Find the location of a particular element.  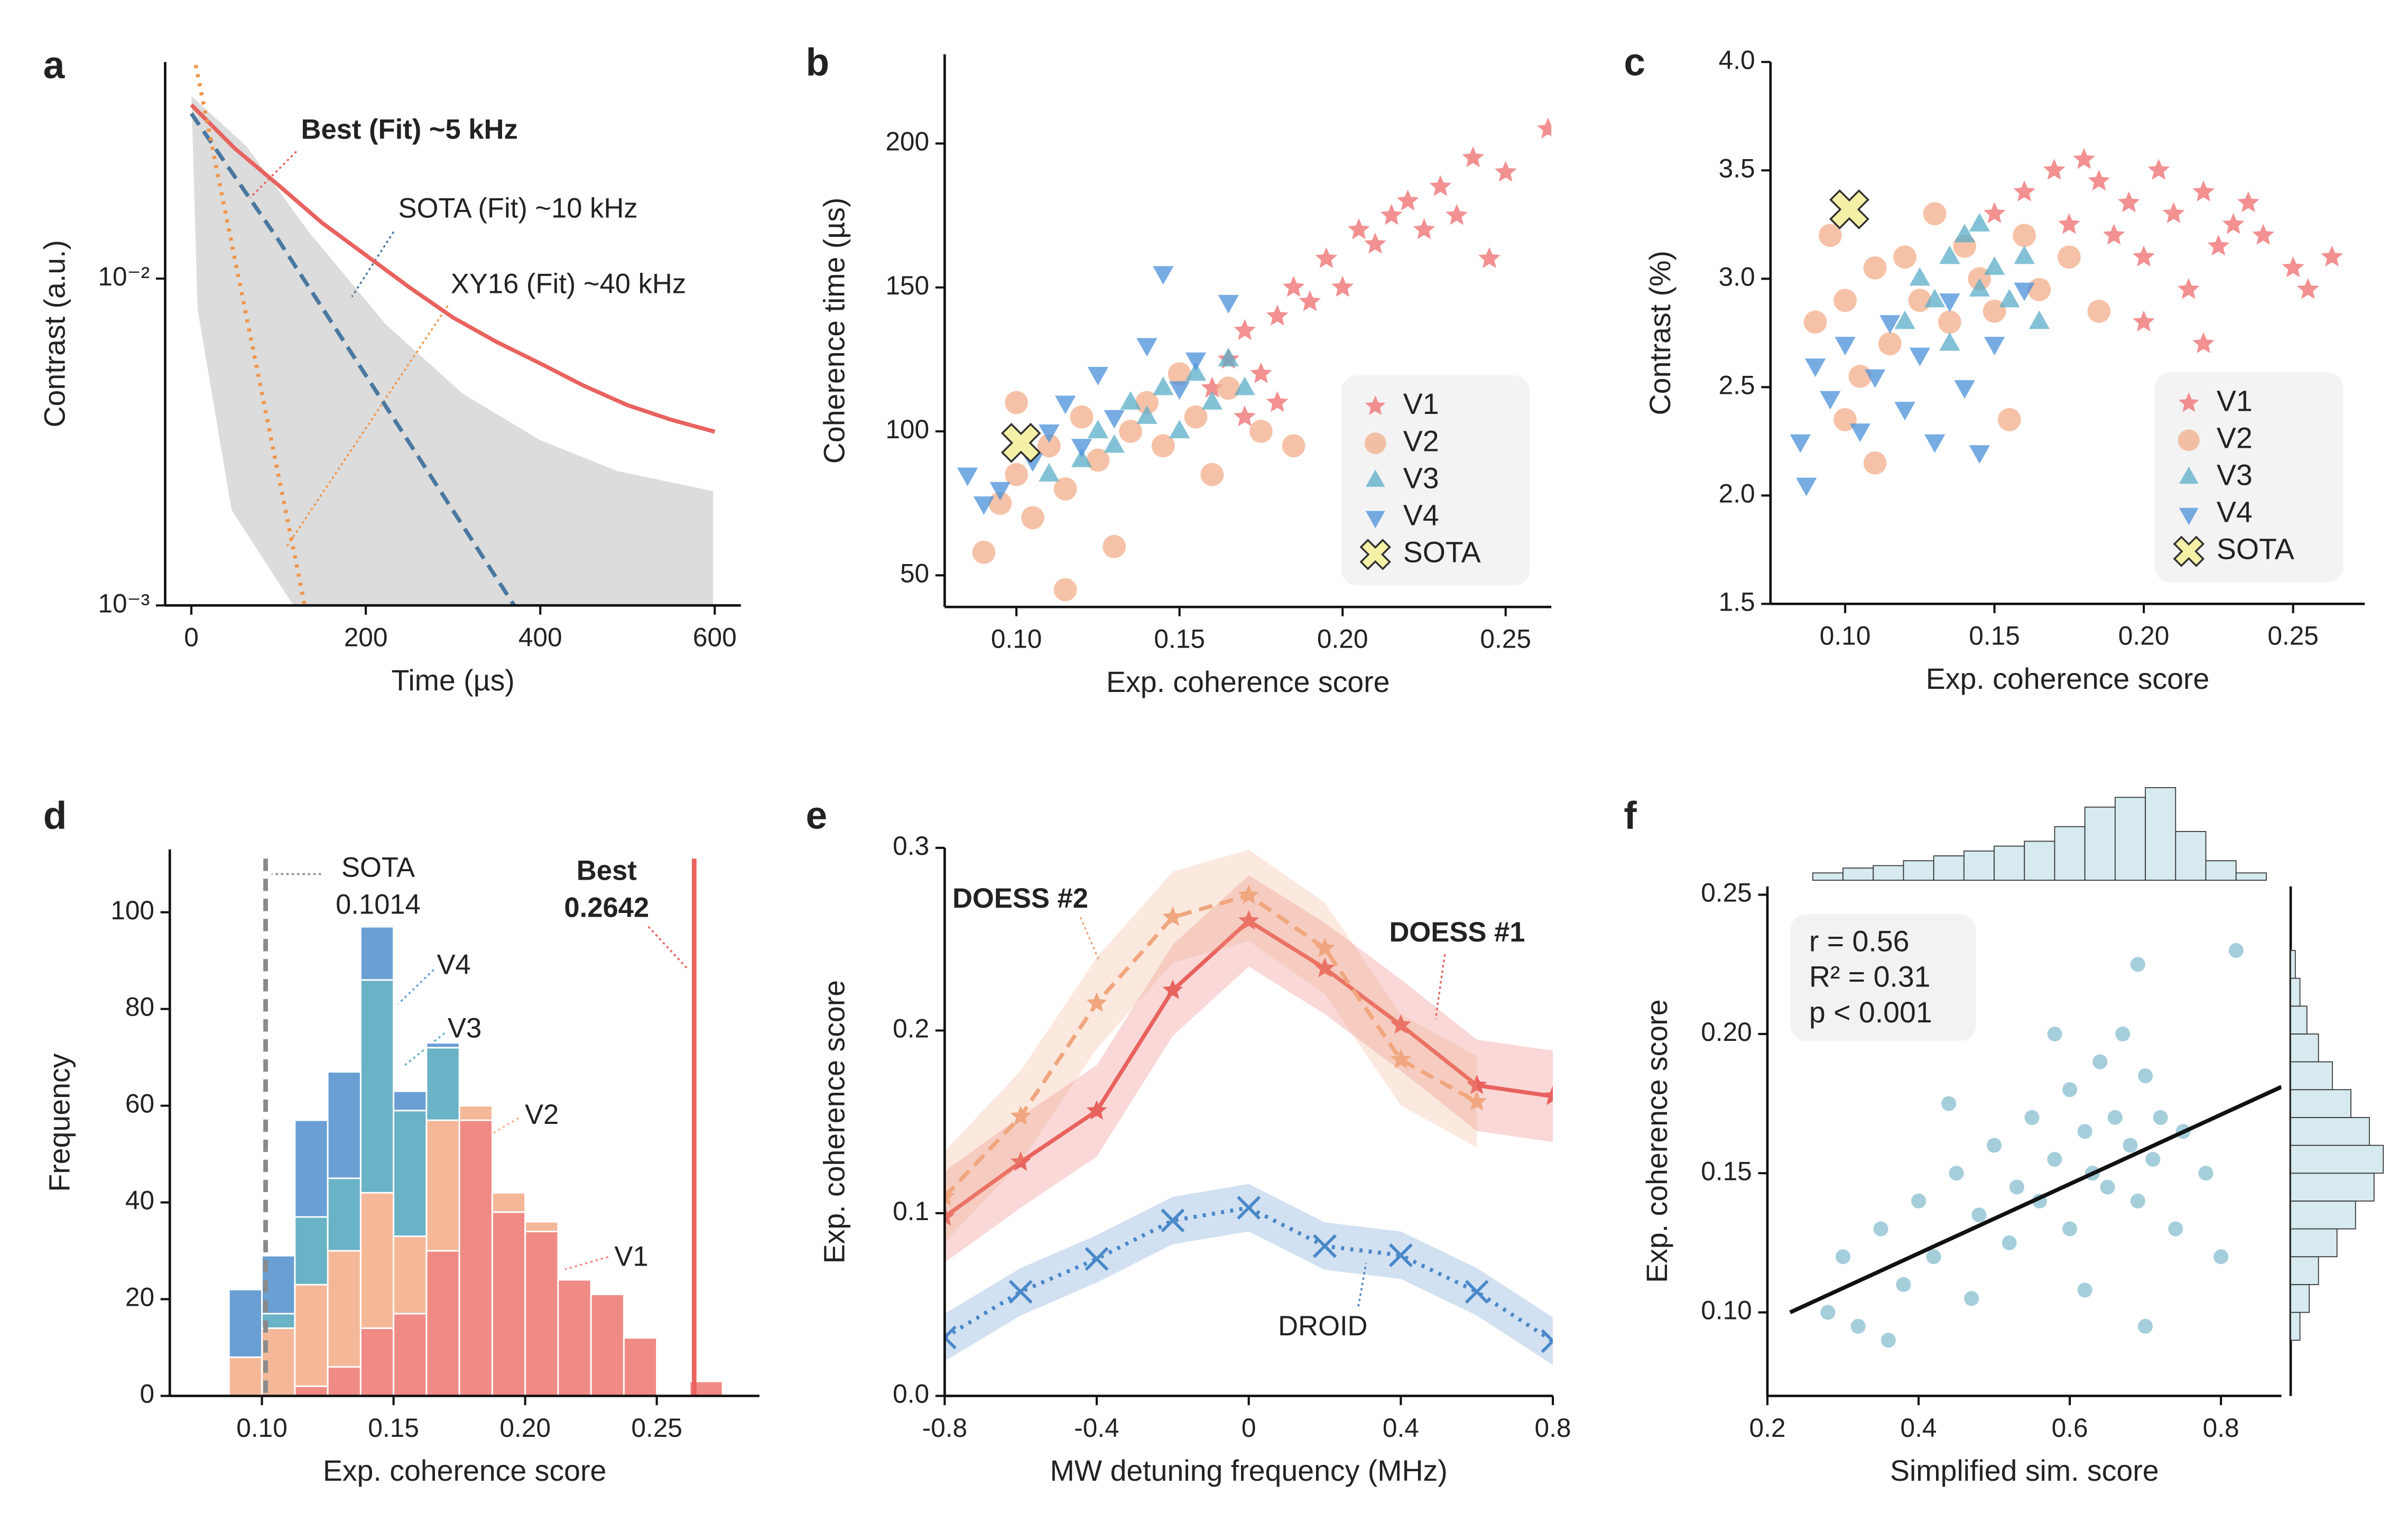

legend-label: V4 is located at coordinates (1421, 515).